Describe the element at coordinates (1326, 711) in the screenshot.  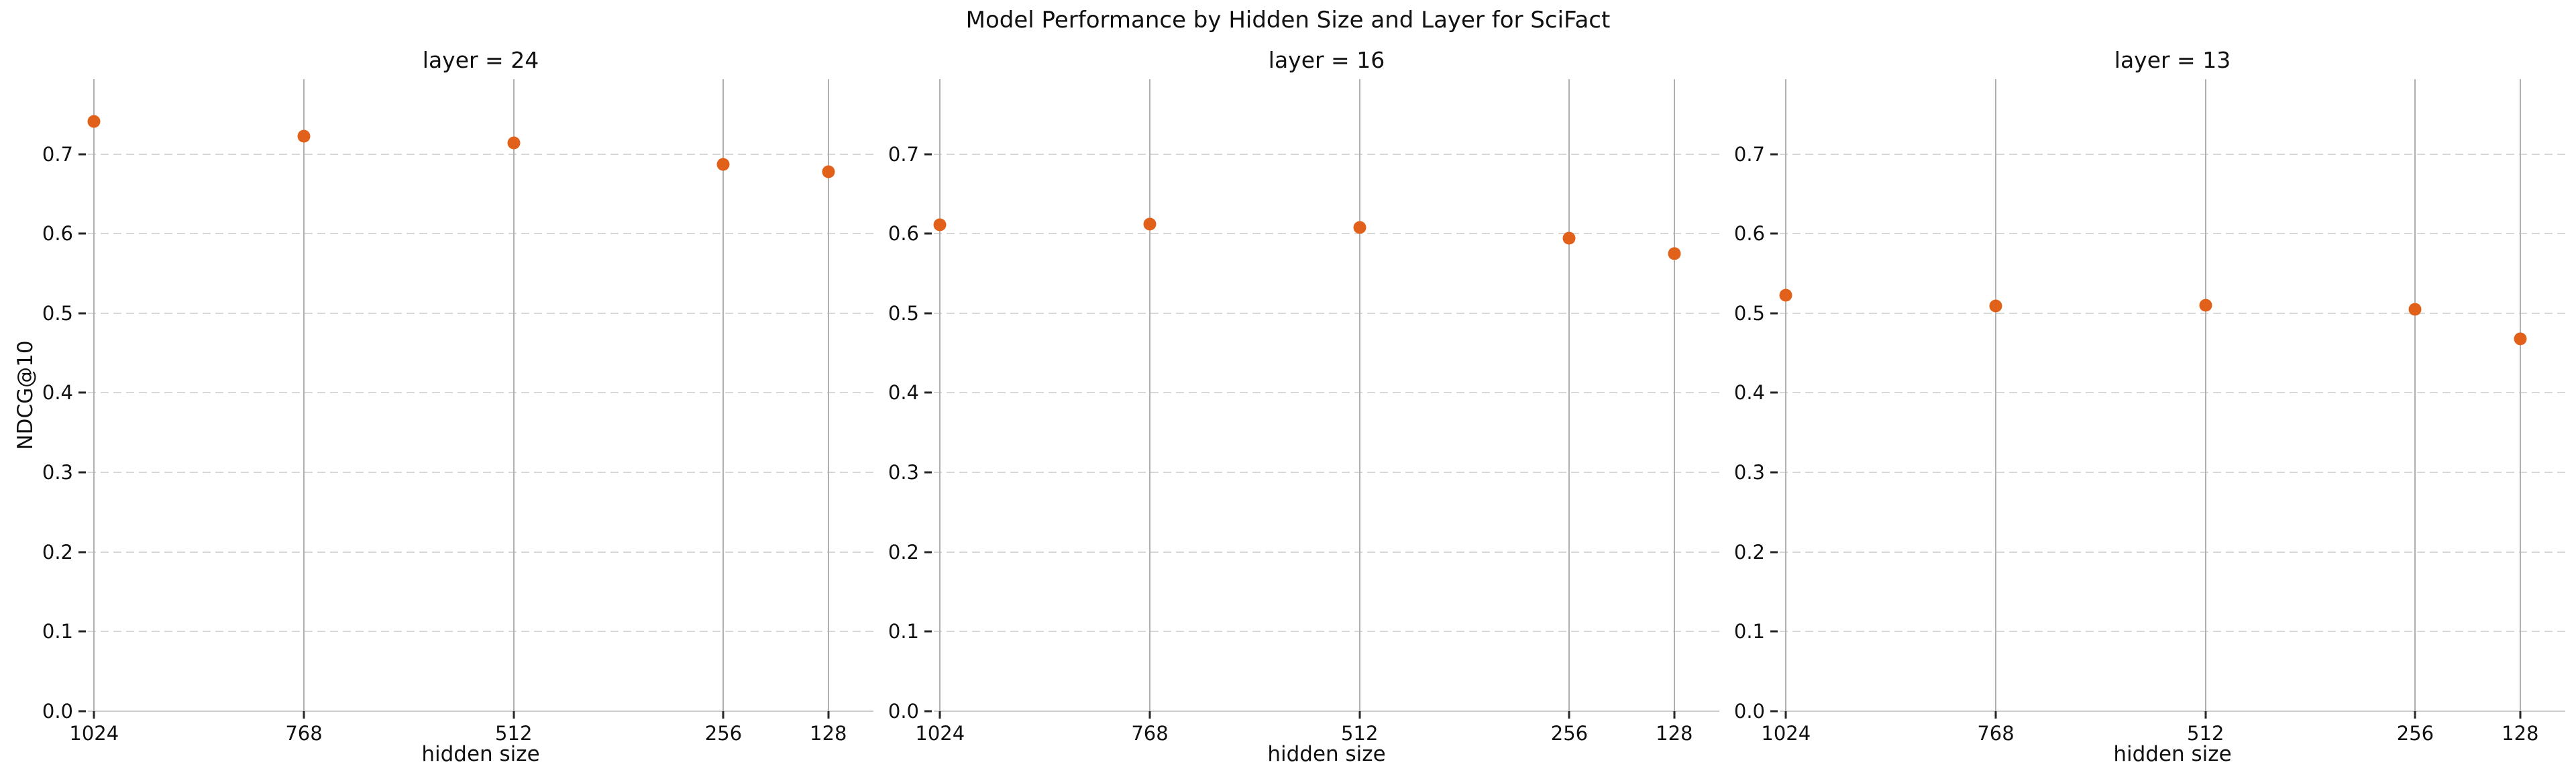
I see `x-axis-line` at that location.